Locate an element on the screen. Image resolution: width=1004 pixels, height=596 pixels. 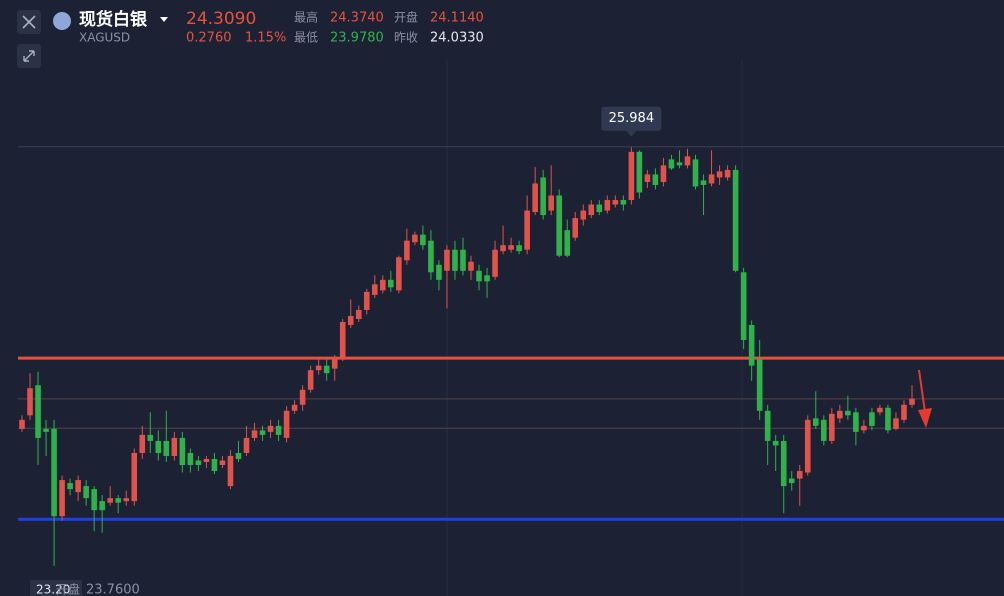
collapse-icon is located at coordinates (29, 56).